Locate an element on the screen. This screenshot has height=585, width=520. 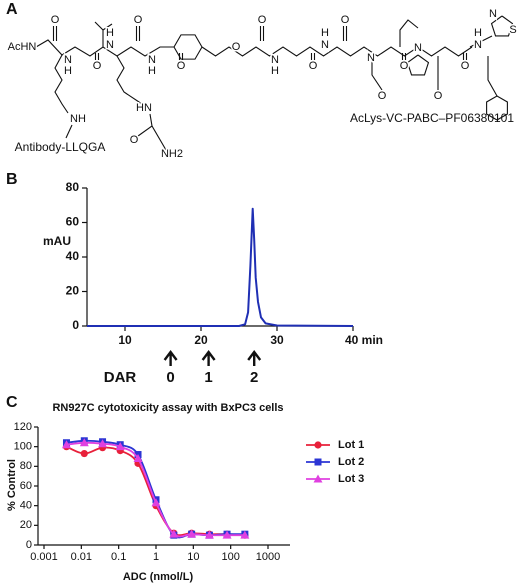
x-tick-label: 0.01 is located at coordinates (81, 557).